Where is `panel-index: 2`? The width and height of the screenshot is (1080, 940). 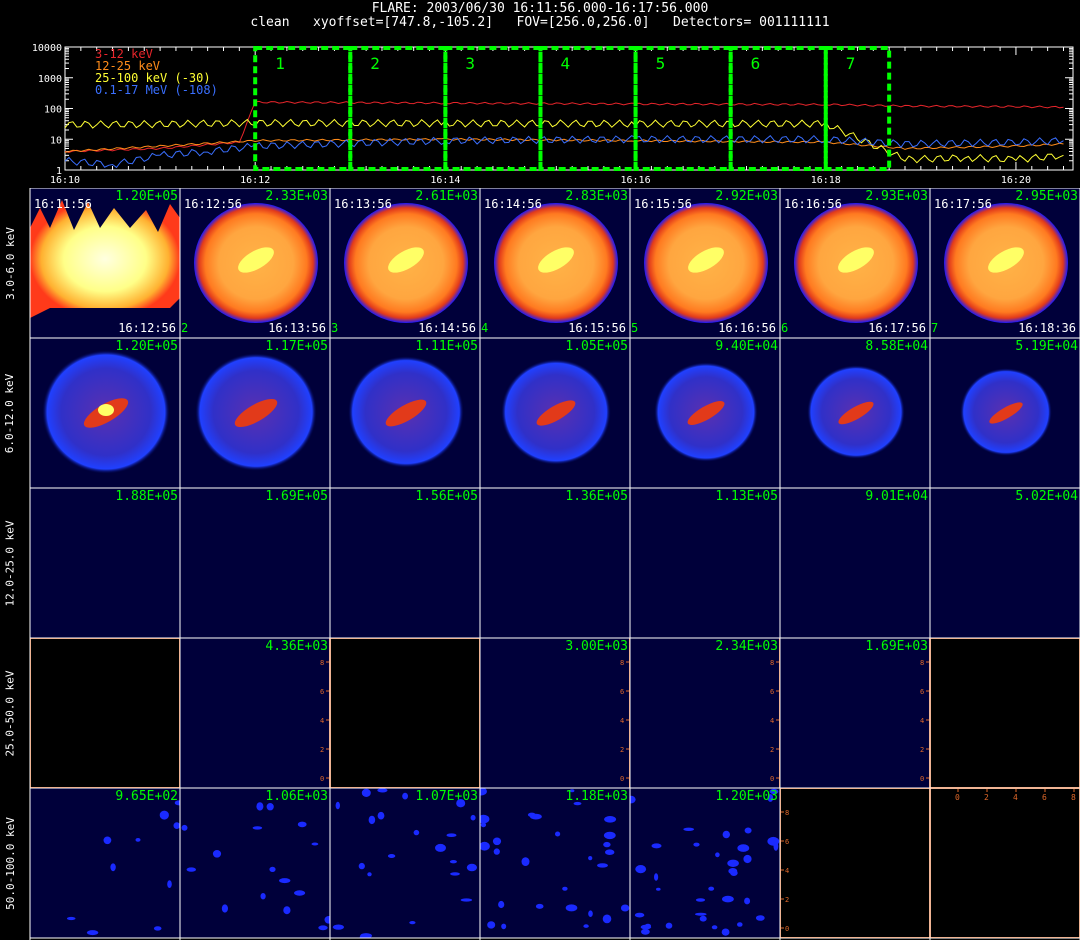
panel-index: 2 is located at coordinates (185, 328).